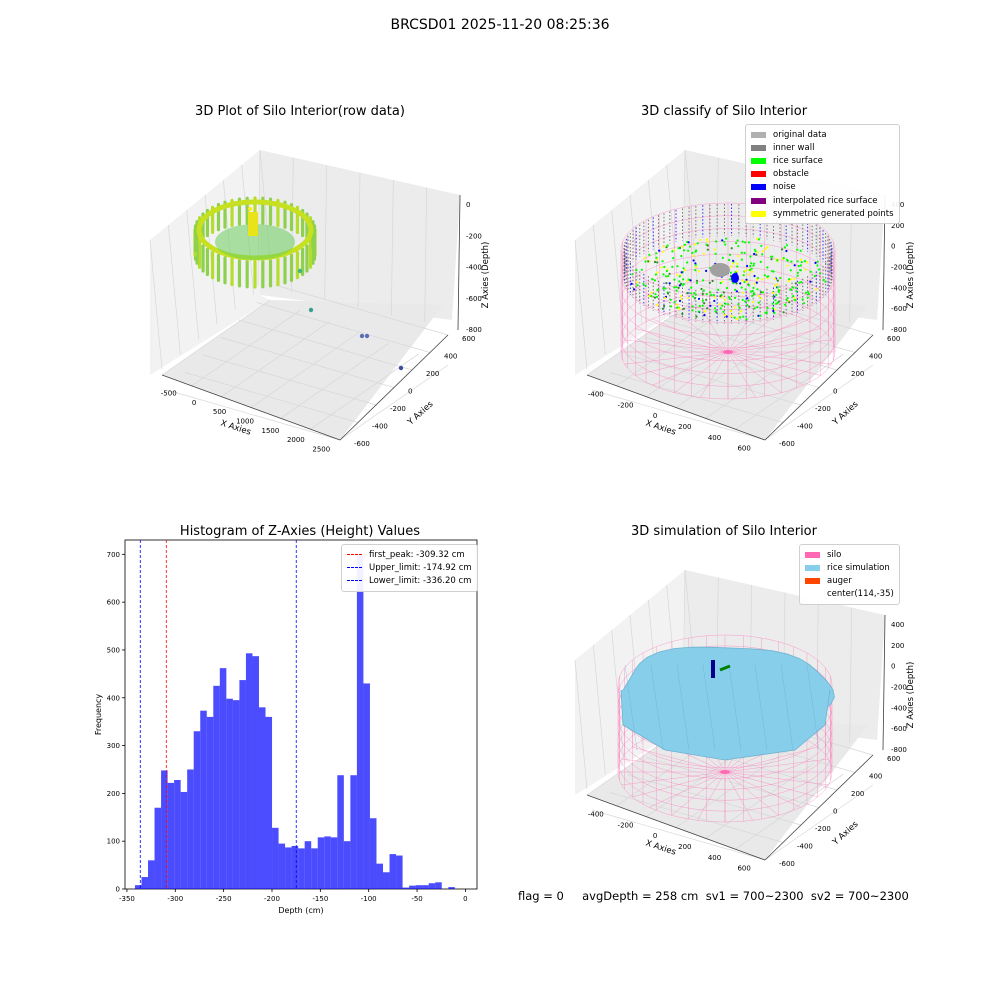 The image size is (1000, 1000). I want to click on legend-label: rice simulation, so click(858, 567).